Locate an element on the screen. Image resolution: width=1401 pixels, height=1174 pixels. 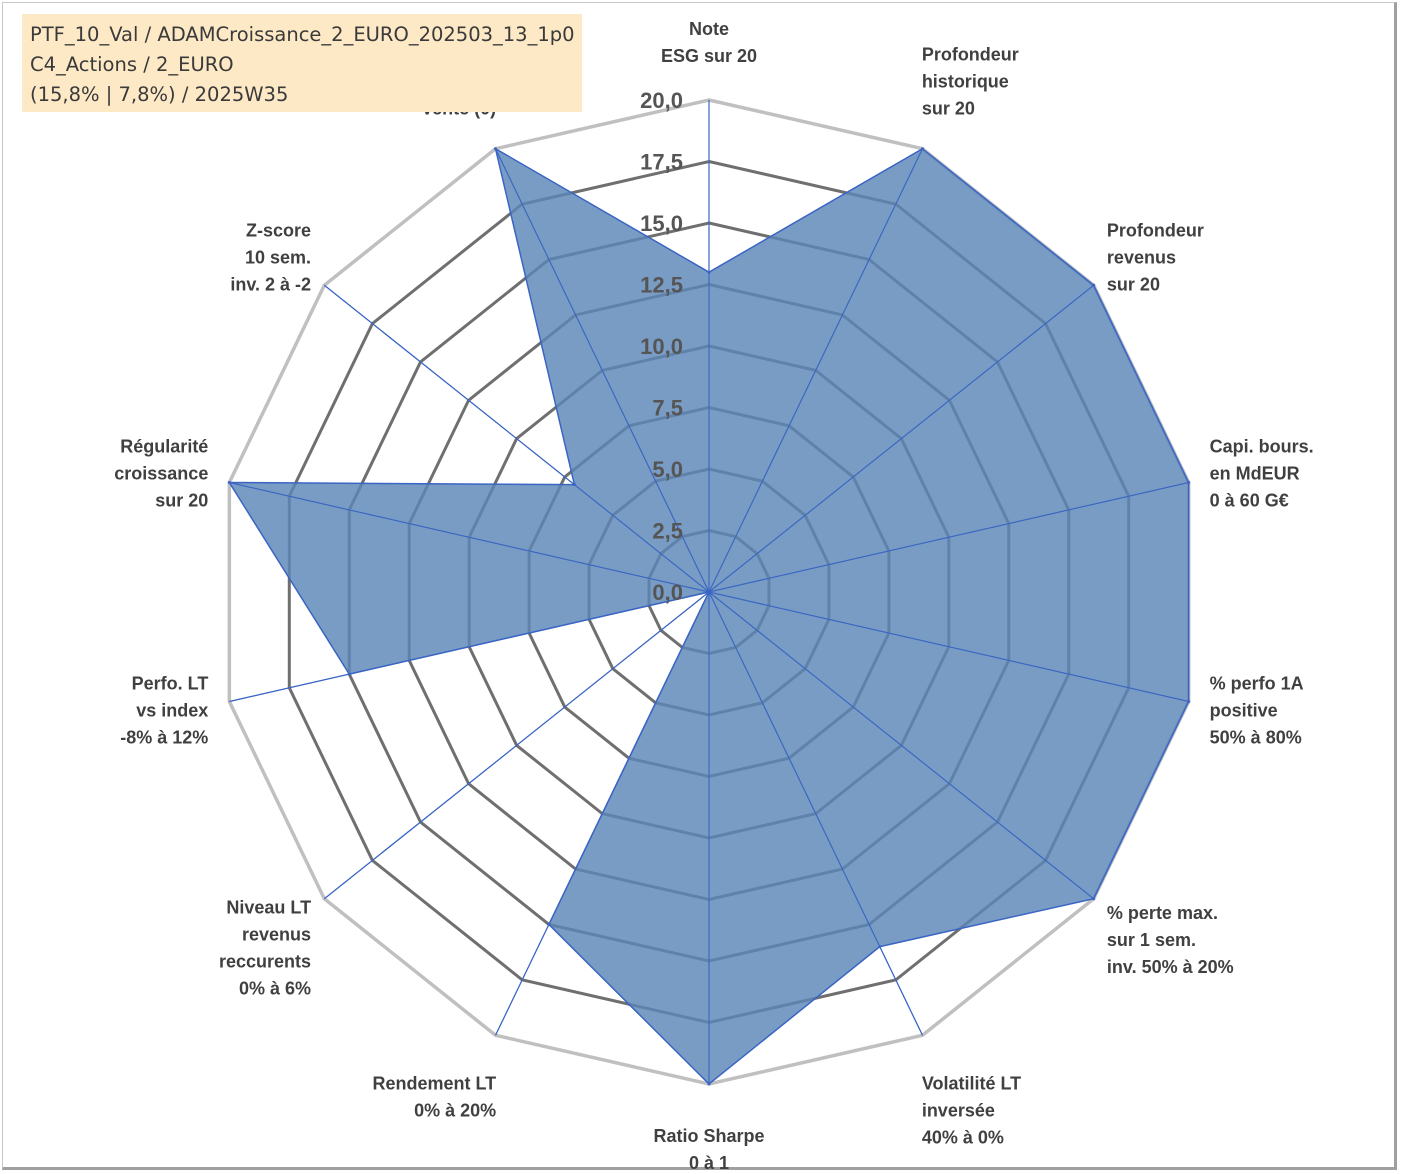
tick-label: 7,5 is located at coordinates (667, 408).